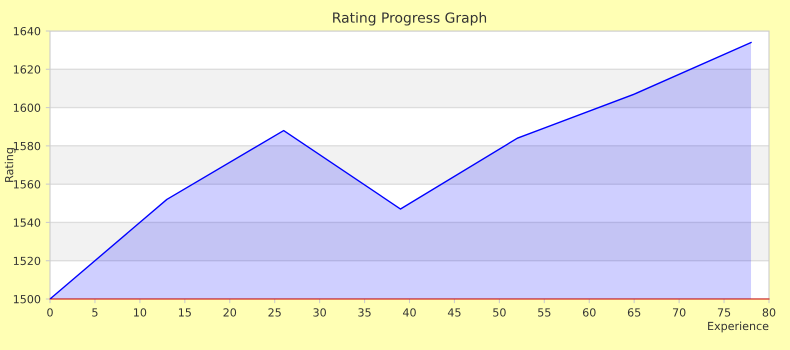  What do you see at coordinates (589, 312) in the screenshot?
I see `x-tick-label: 60` at bounding box center [589, 312].